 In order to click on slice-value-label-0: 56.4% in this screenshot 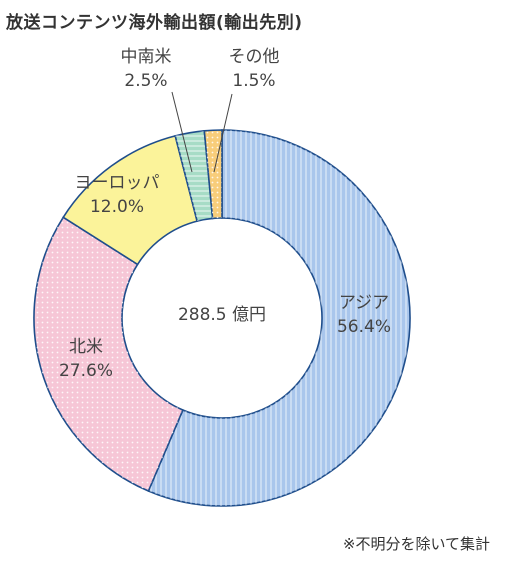, I will do `click(364, 327)`.